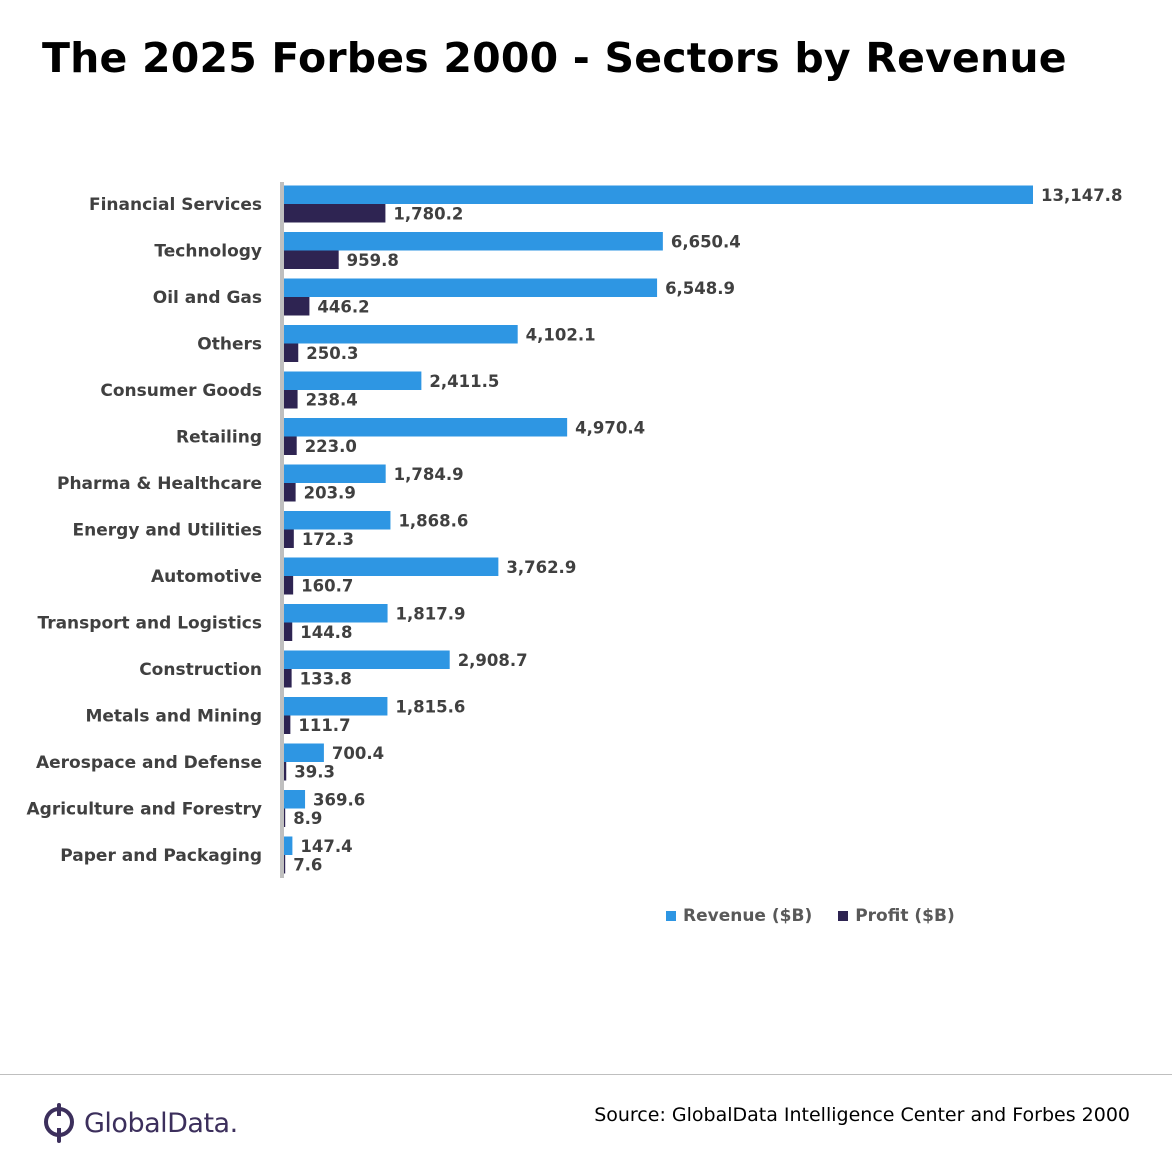 The image size is (1172, 1172). I want to click on globaldata-logo: GlobalData., so click(140, 1123).